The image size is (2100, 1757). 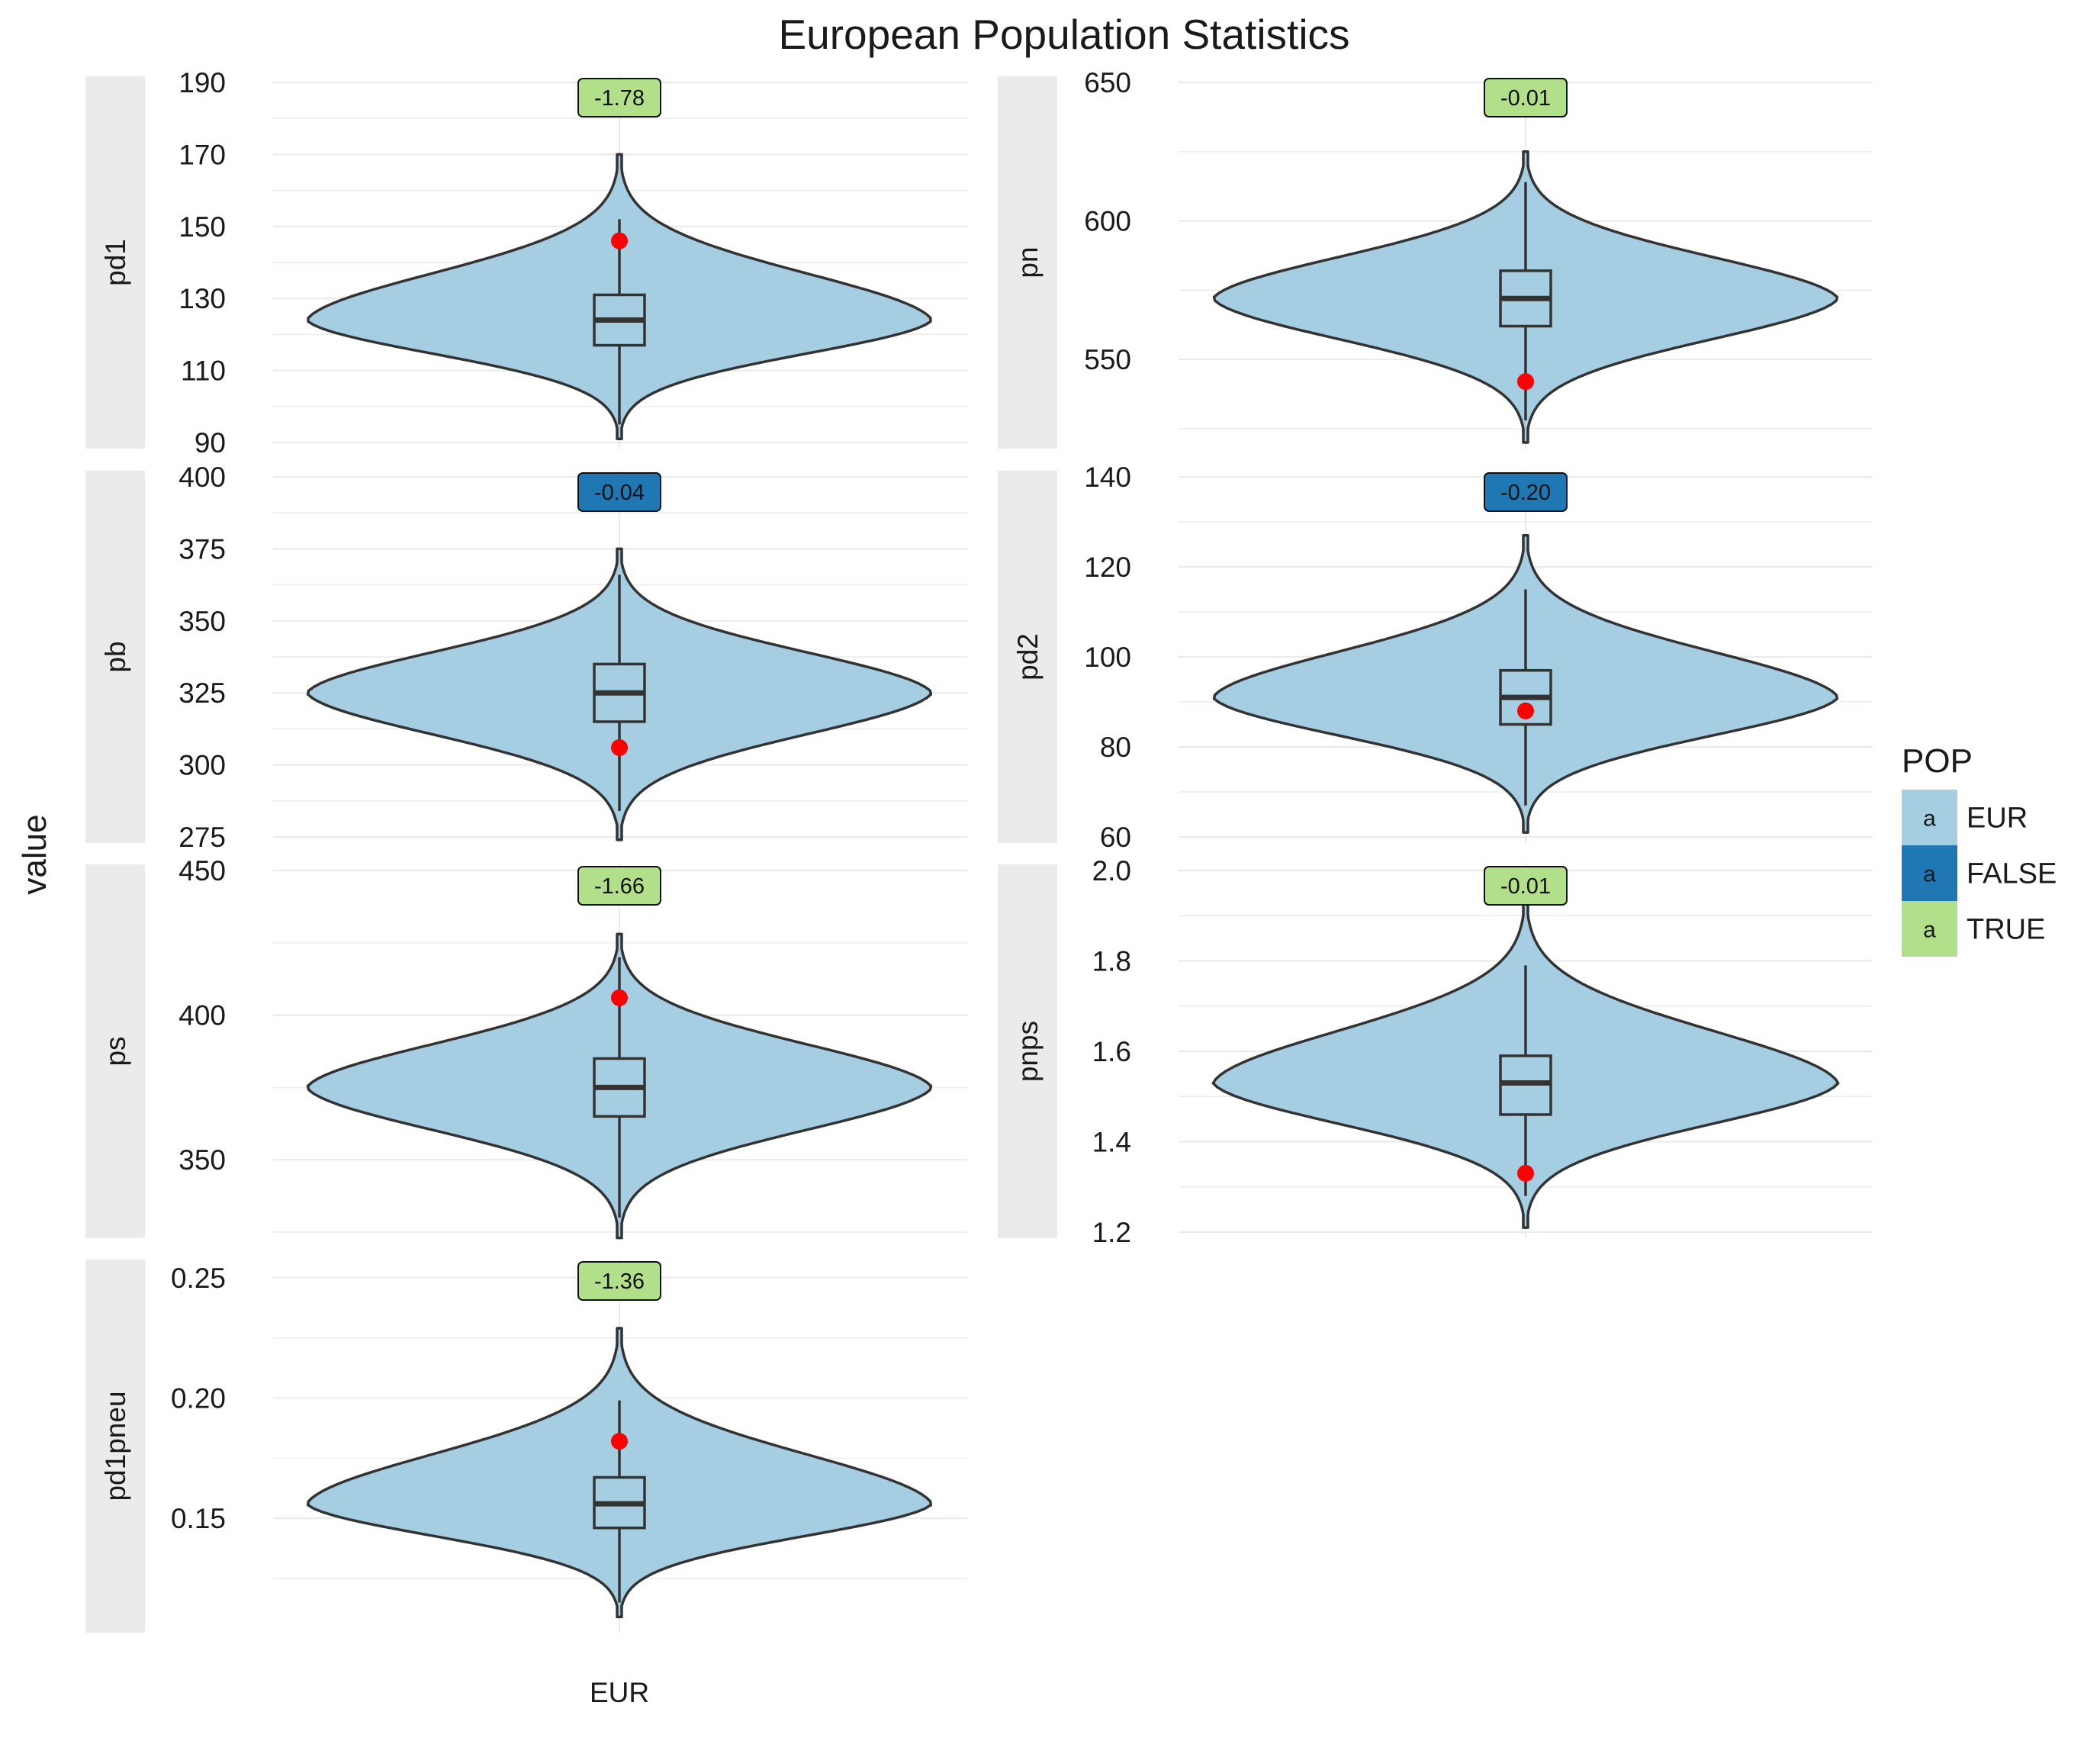 I want to click on facet-panel-pn: pn 550 600 650 -0.01, so click(x=1435, y=258).